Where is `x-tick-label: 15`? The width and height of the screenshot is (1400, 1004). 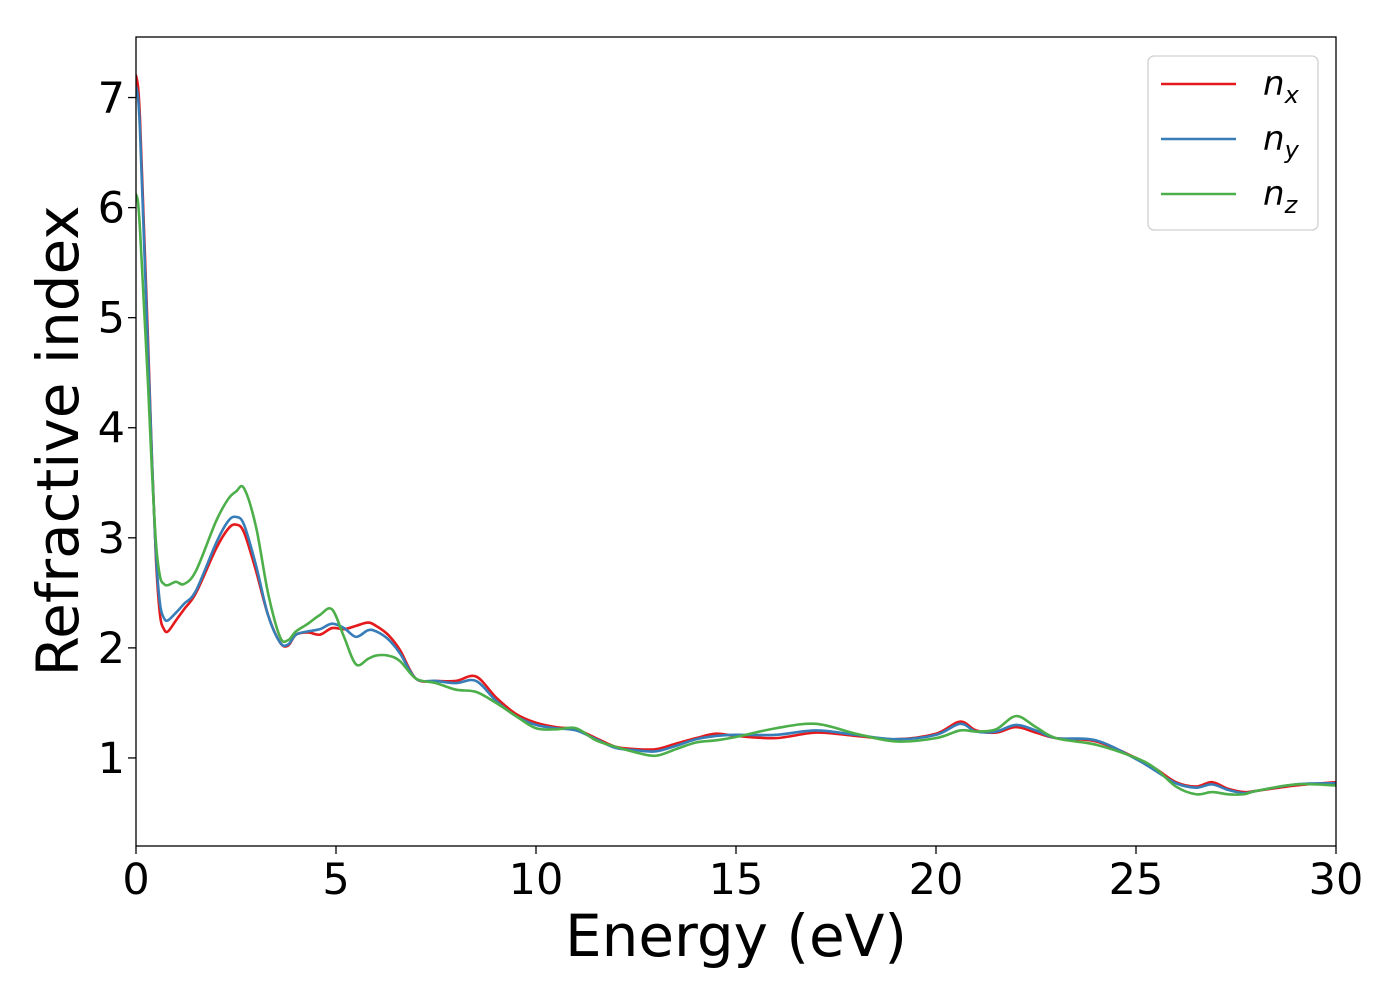
x-tick-label: 15 is located at coordinates (736, 880).